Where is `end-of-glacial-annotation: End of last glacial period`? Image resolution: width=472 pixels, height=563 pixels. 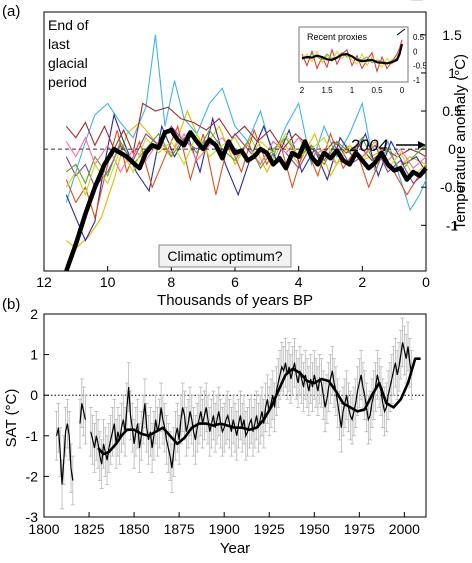
end-of-glacial-annotation: End of last glacial period is located at coordinates (68, 53).